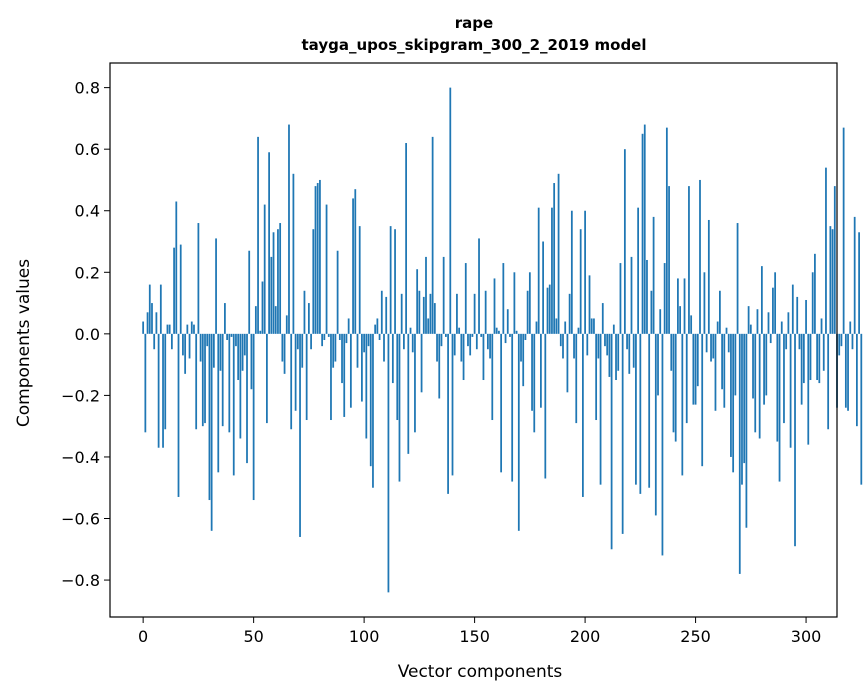 The height and width of the screenshot is (696, 867). I want to click on y-tick-label: −0.2, so click(80, 395).